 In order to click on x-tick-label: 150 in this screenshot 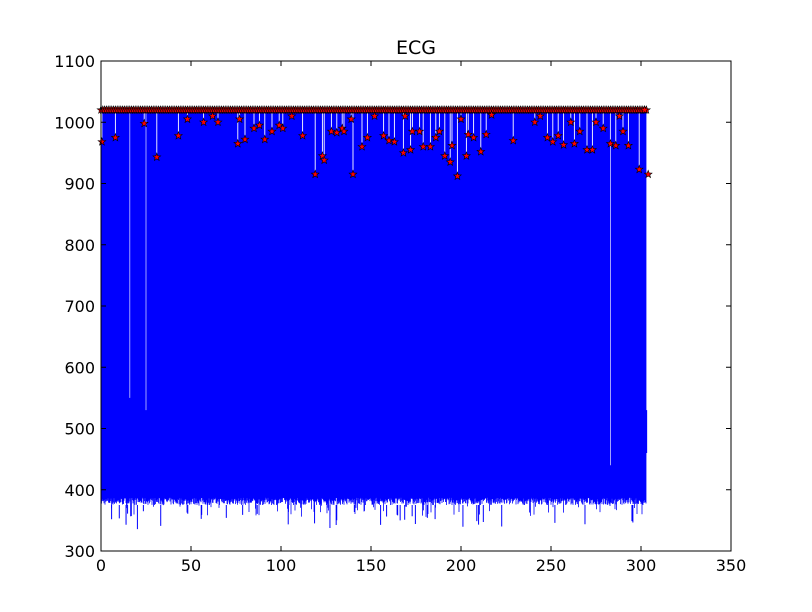, I will do `click(371, 565)`.